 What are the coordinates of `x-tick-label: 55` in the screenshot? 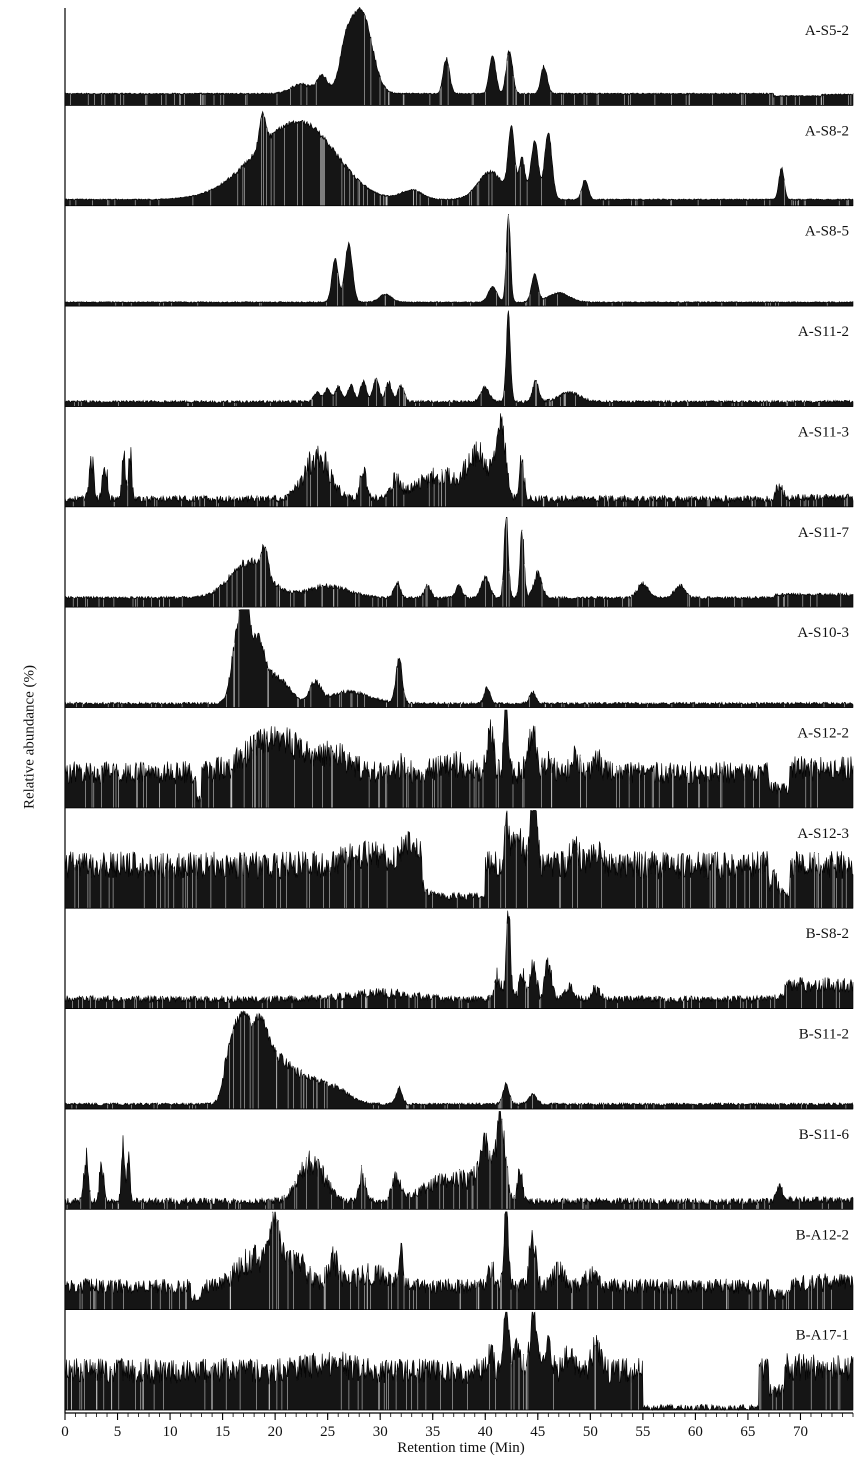 It's located at (642, 1432).